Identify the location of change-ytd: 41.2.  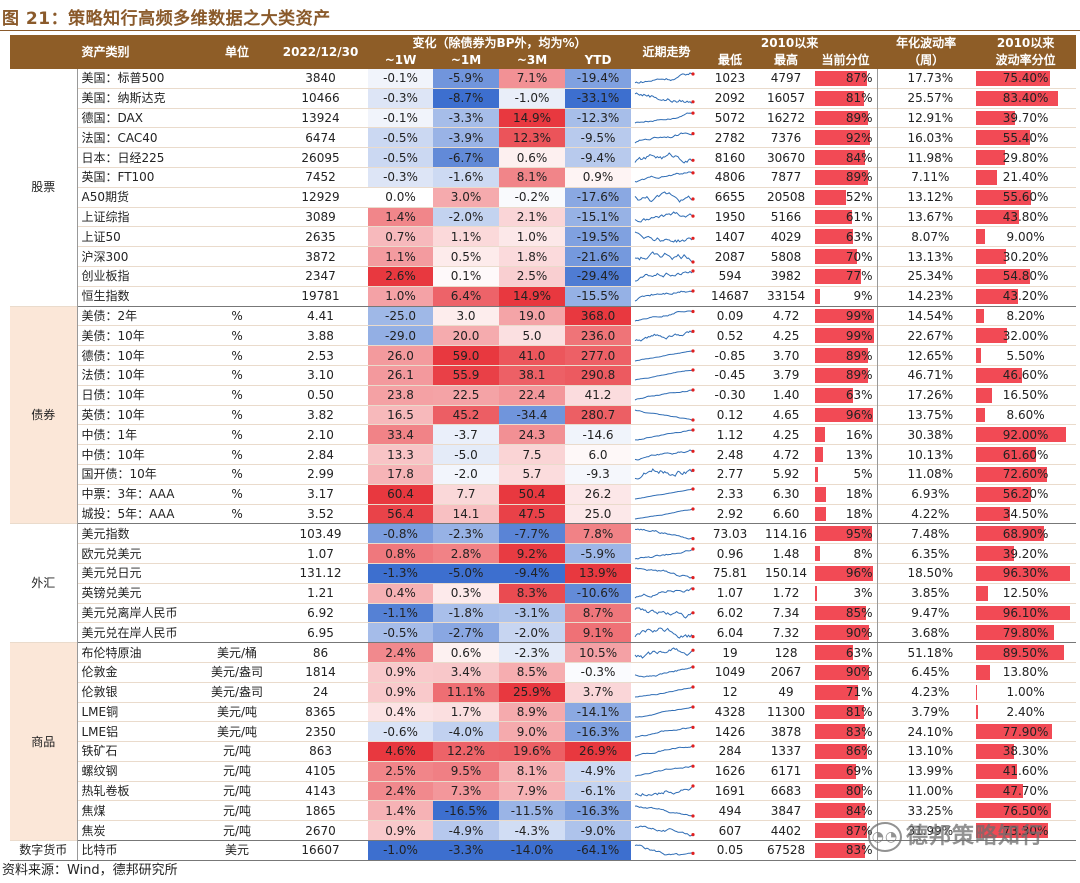
(598, 395).